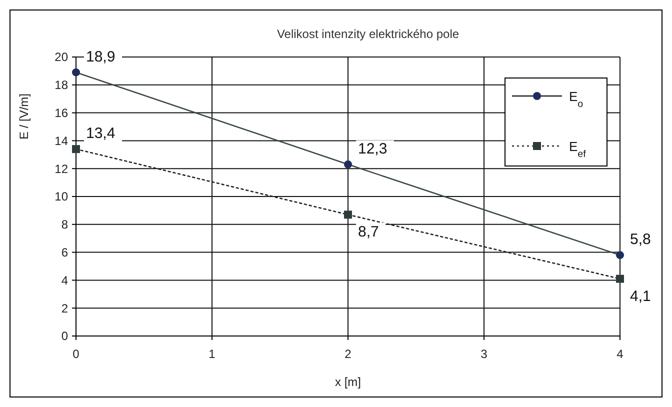  I want to click on y-tick-label: 14, so click(61, 141).